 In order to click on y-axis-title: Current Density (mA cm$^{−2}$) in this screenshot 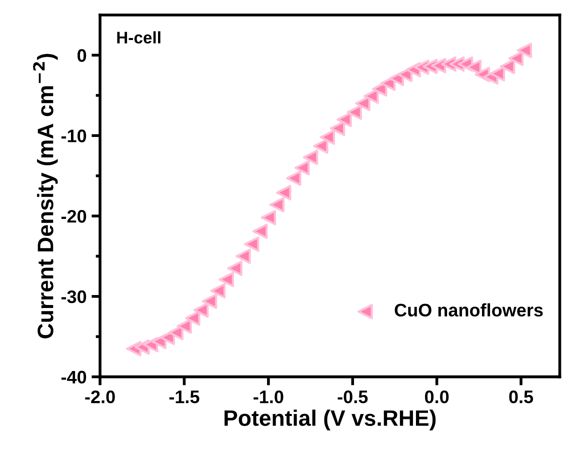, I will do `click(45, 196)`.